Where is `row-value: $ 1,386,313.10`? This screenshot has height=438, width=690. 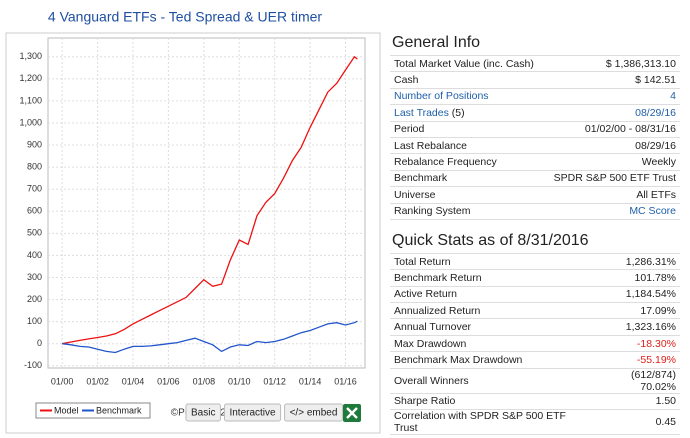 row-value: $ 1,386,313.10 is located at coordinates (612, 63).